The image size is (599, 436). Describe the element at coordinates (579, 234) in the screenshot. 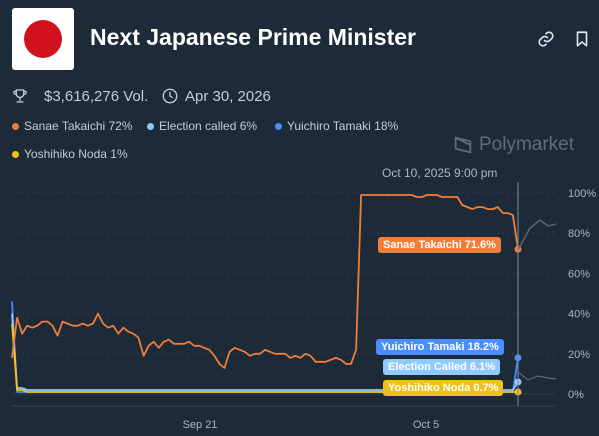

I see `y-tick-label: 80%` at that location.